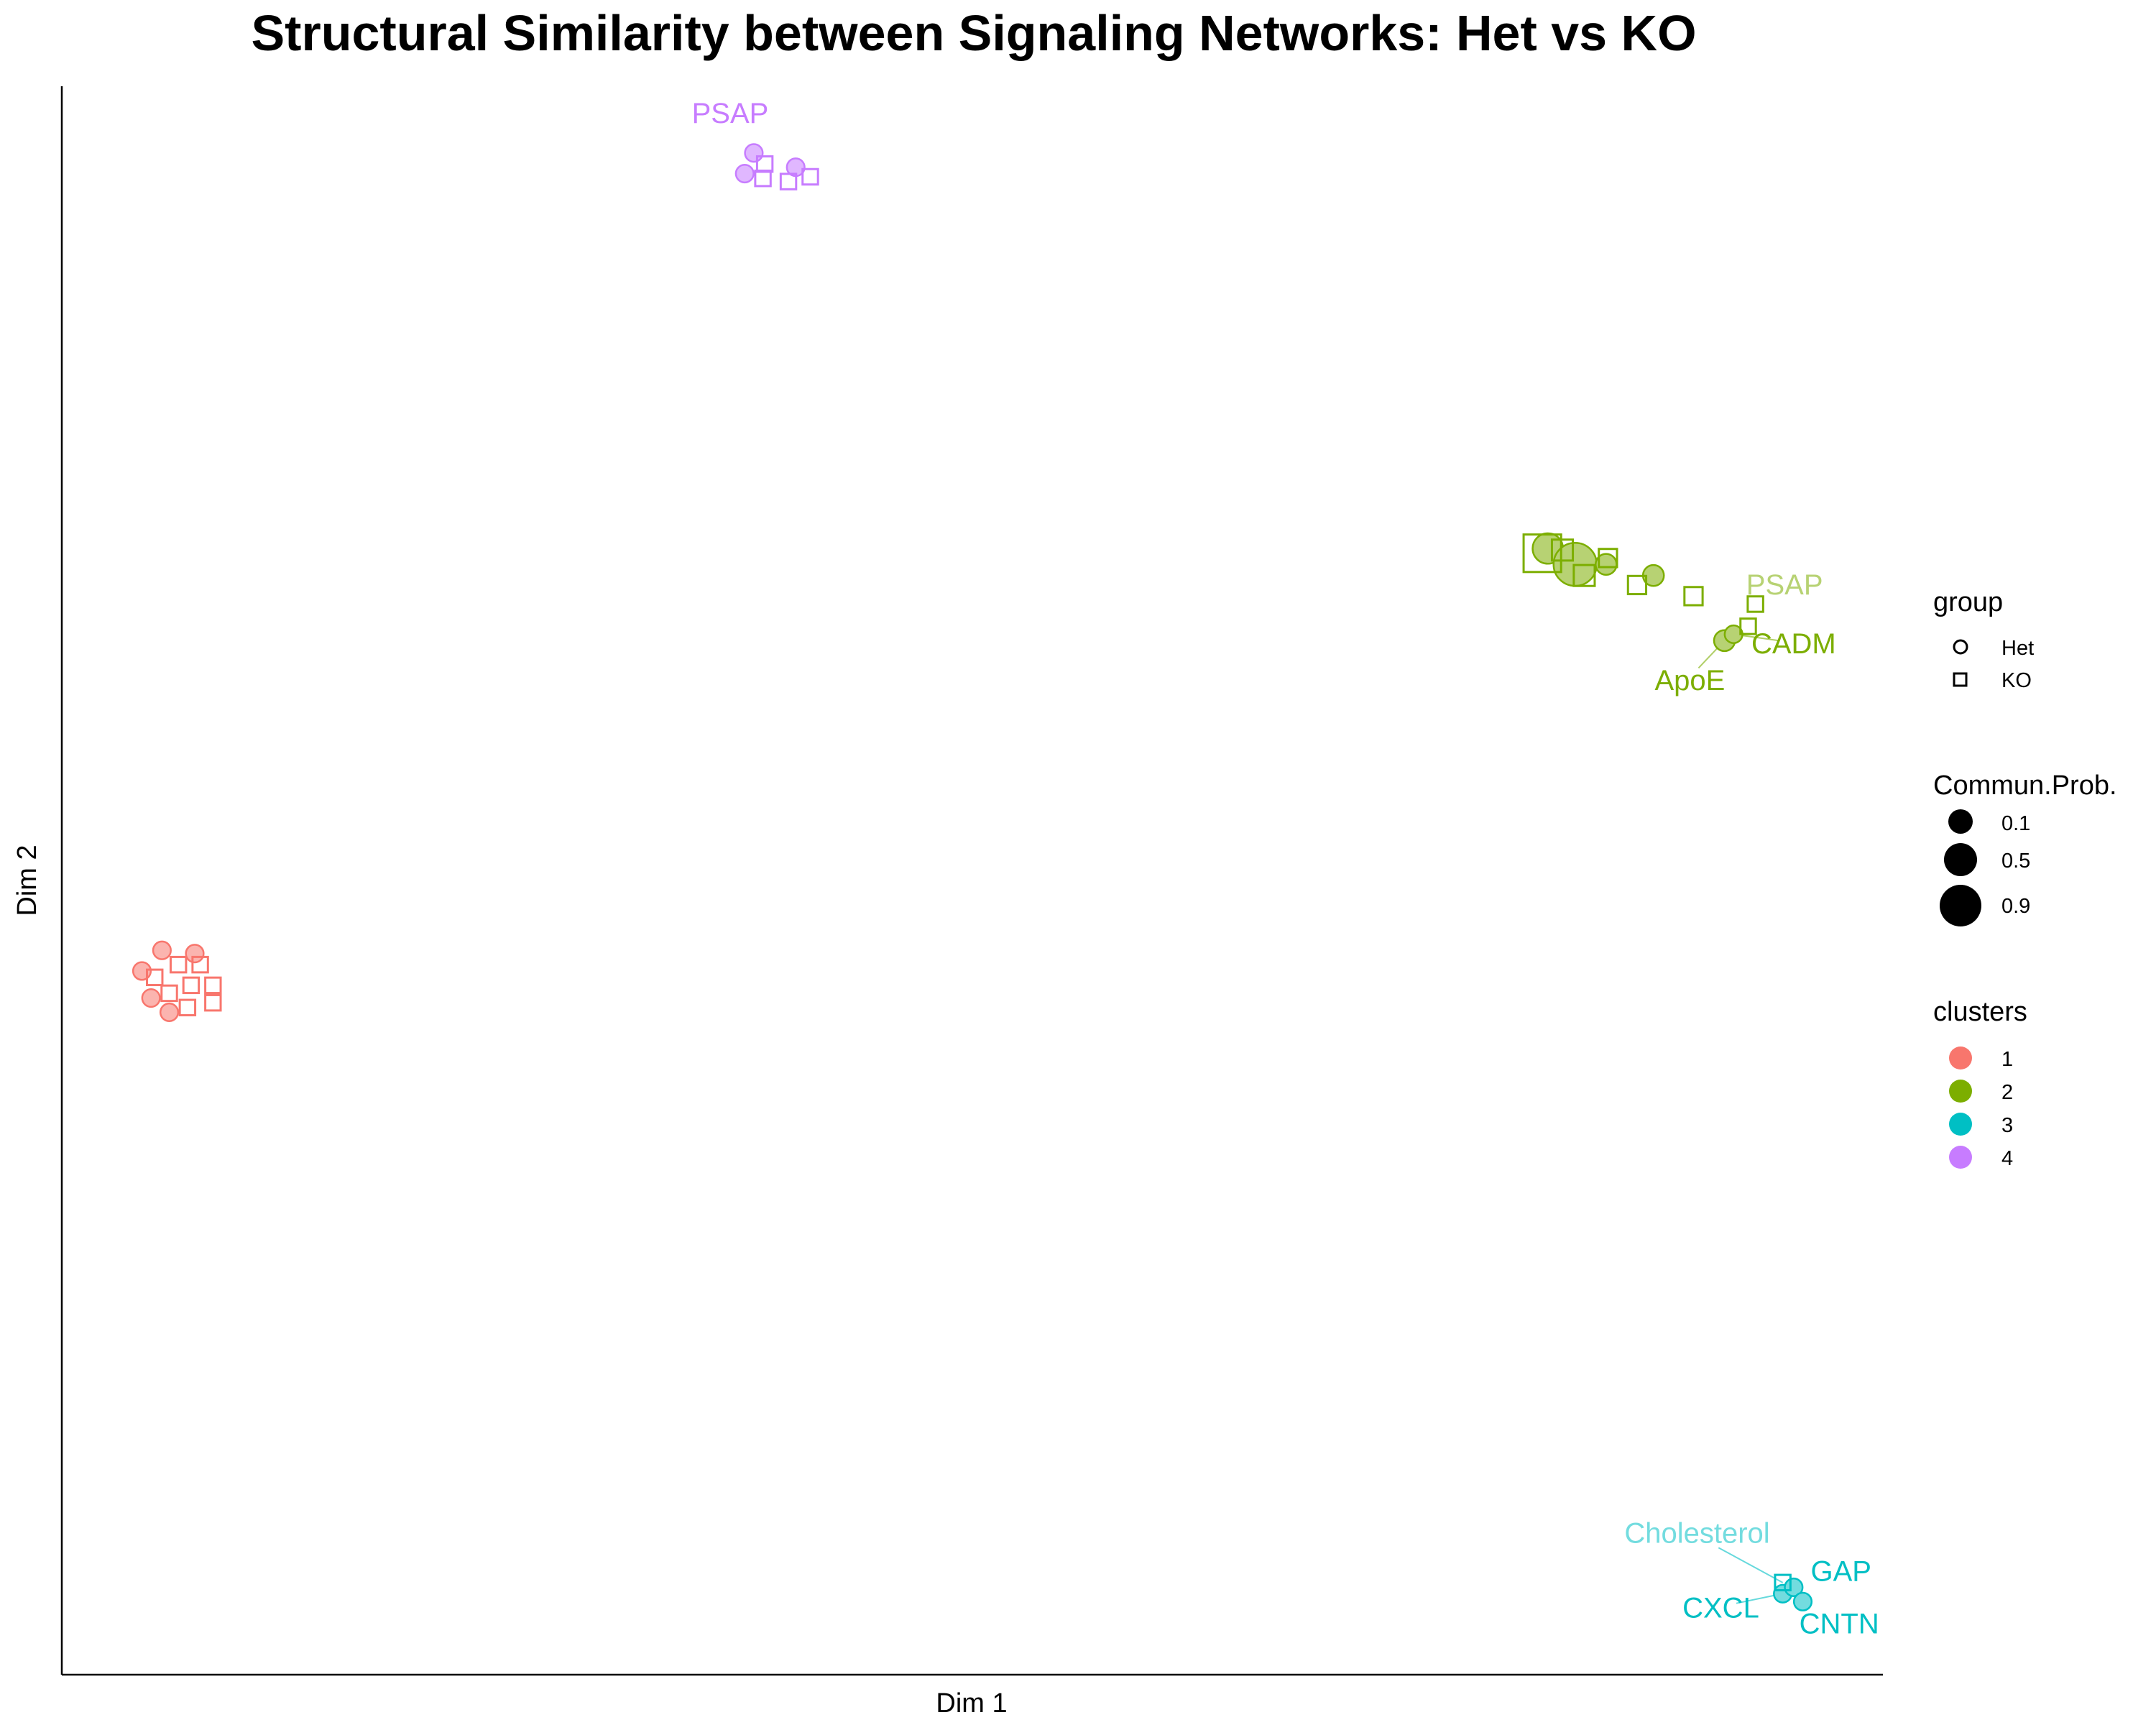 Image resolution: width=2156 pixels, height=1725 pixels. I want to click on legend-cluster-3-label: 3, so click(2007, 1125).